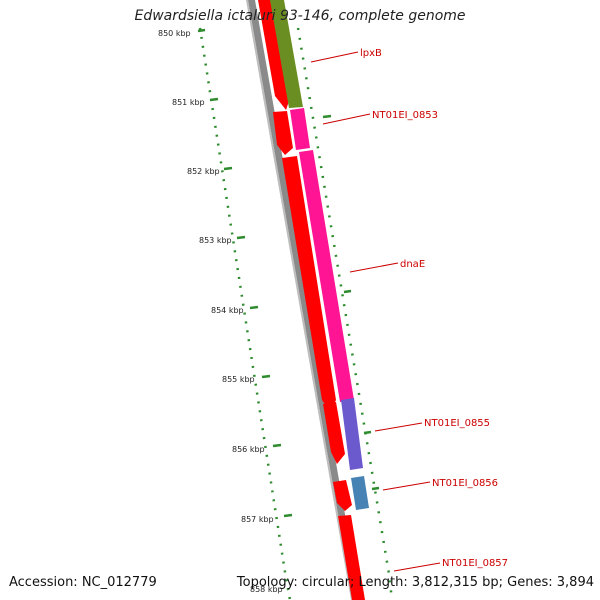 The width and height of the screenshot is (600, 600). What do you see at coordinates (405, 115) in the screenshot?
I see `gene-label: NT01EI_0853` at bounding box center [405, 115].